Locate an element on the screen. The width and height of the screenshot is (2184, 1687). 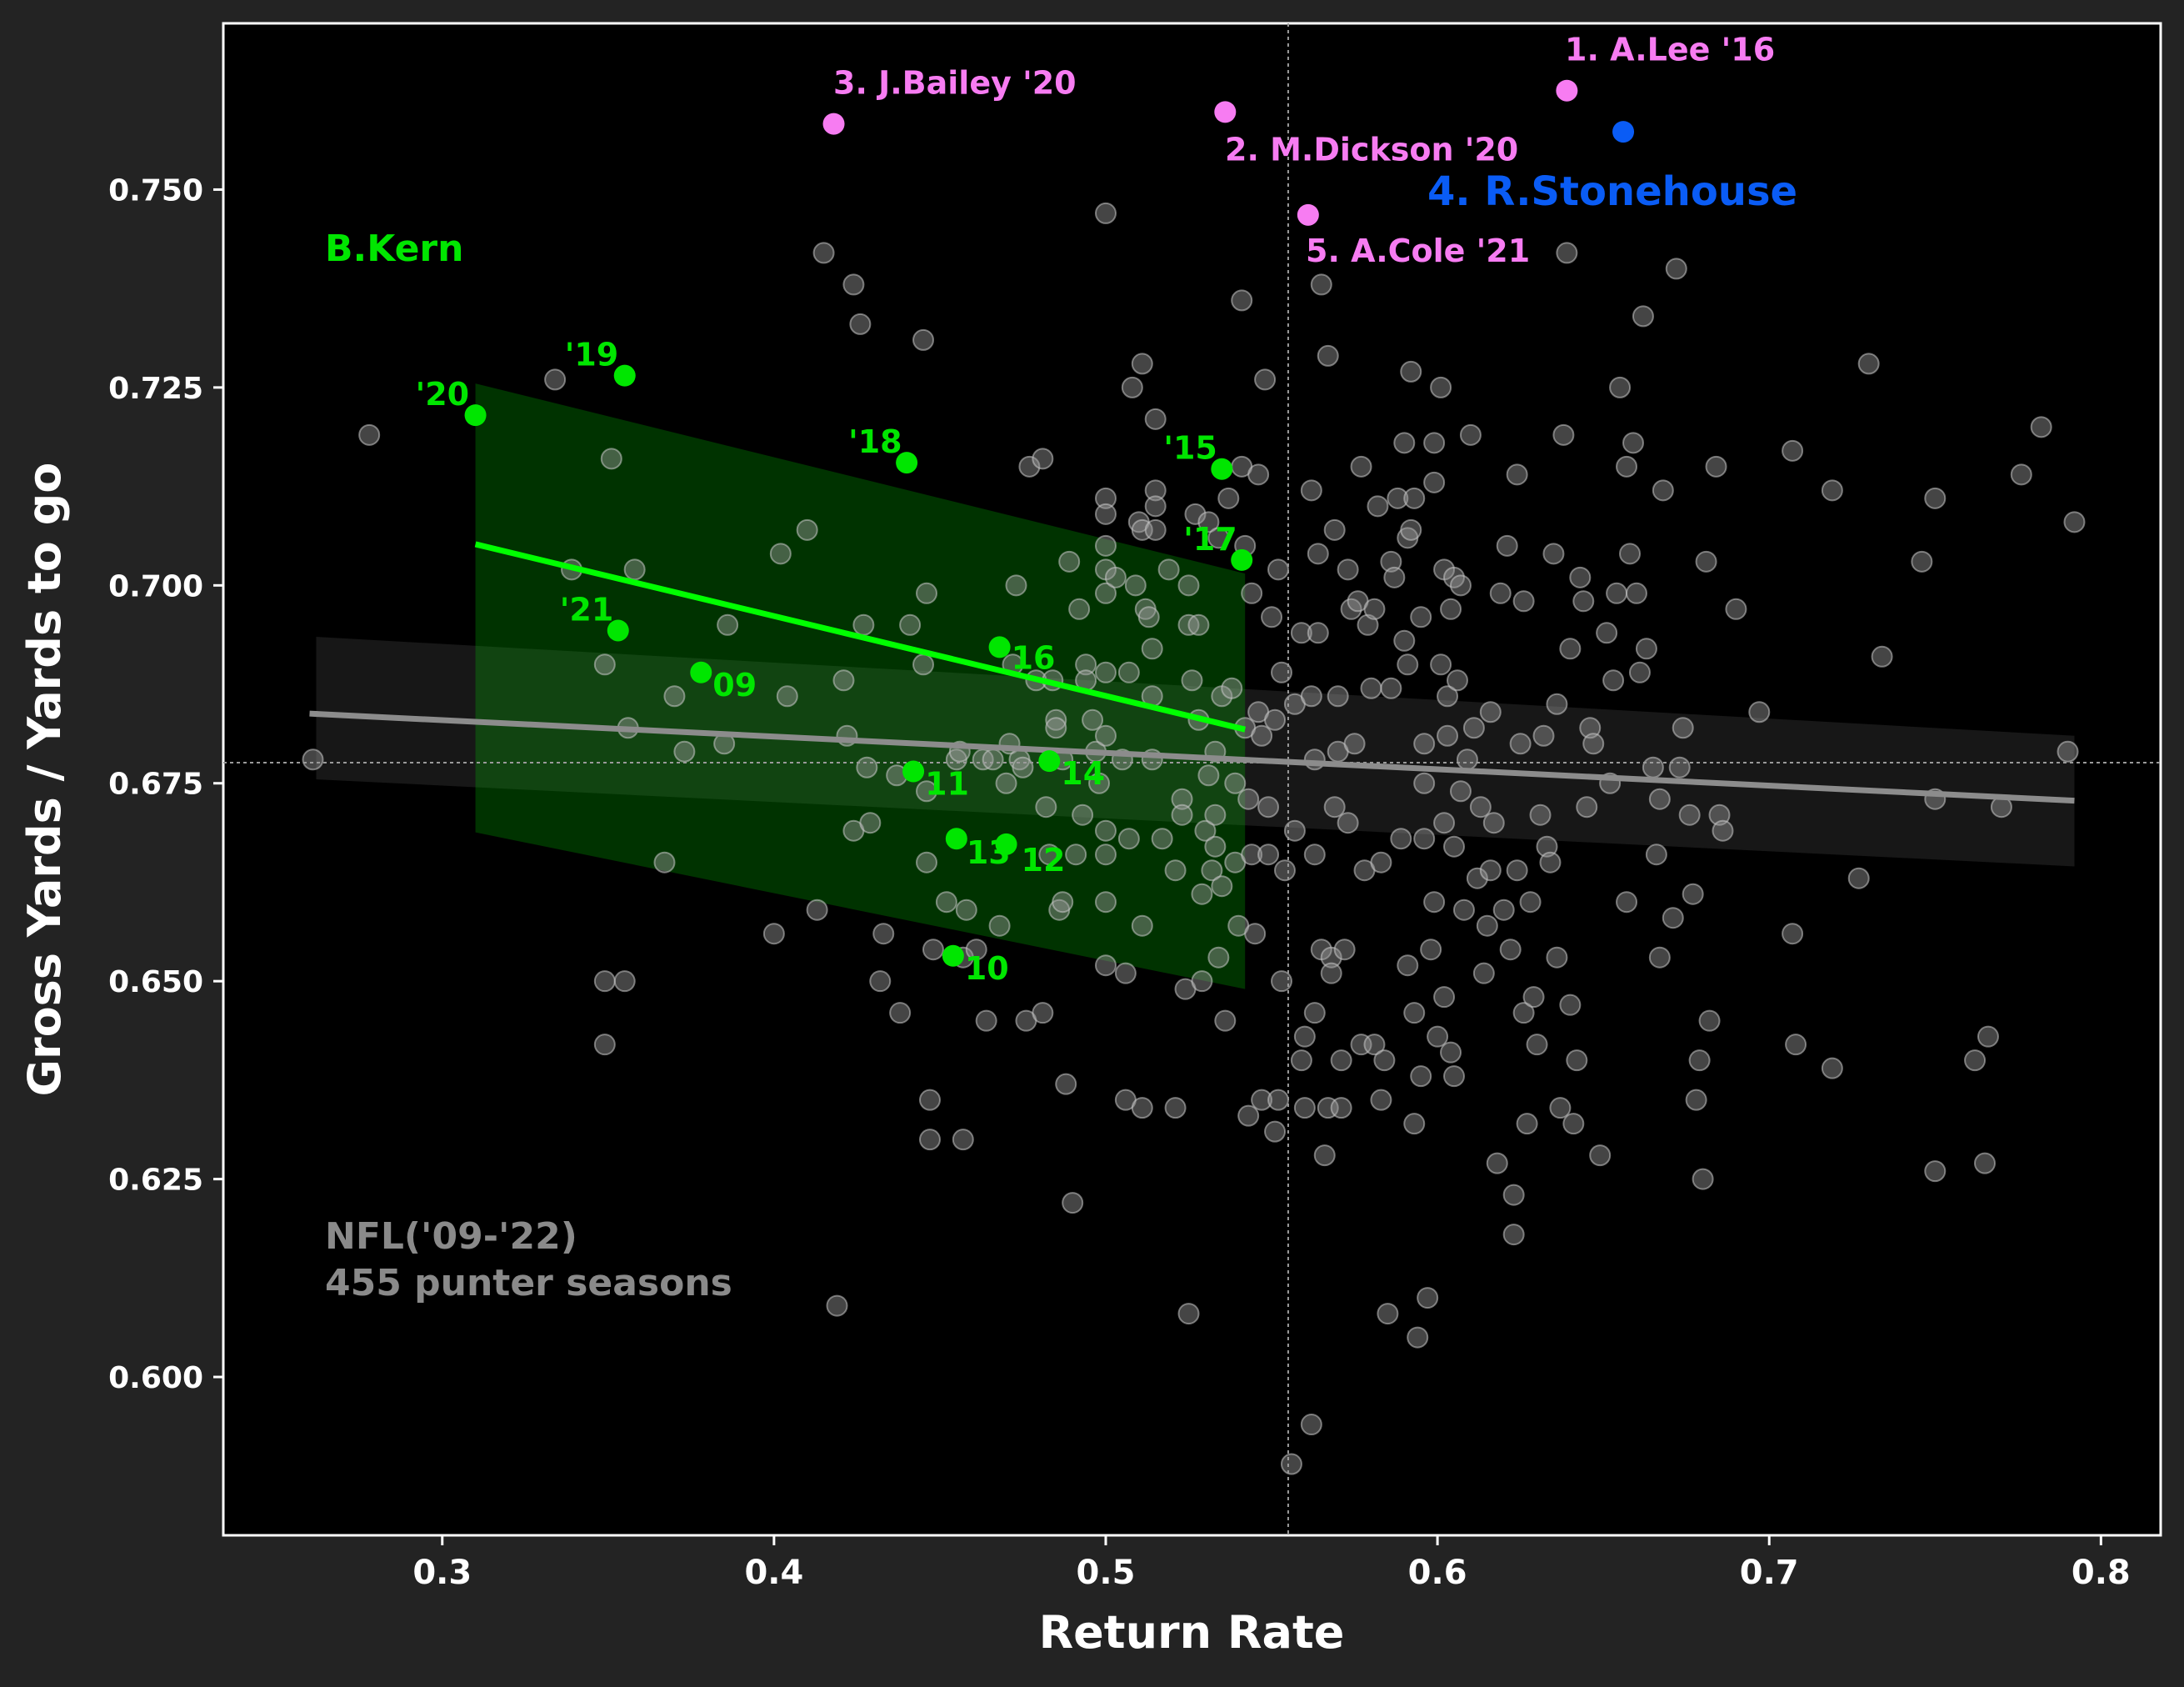
y-tick-label: 0.650 is located at coordinates (155, 982).